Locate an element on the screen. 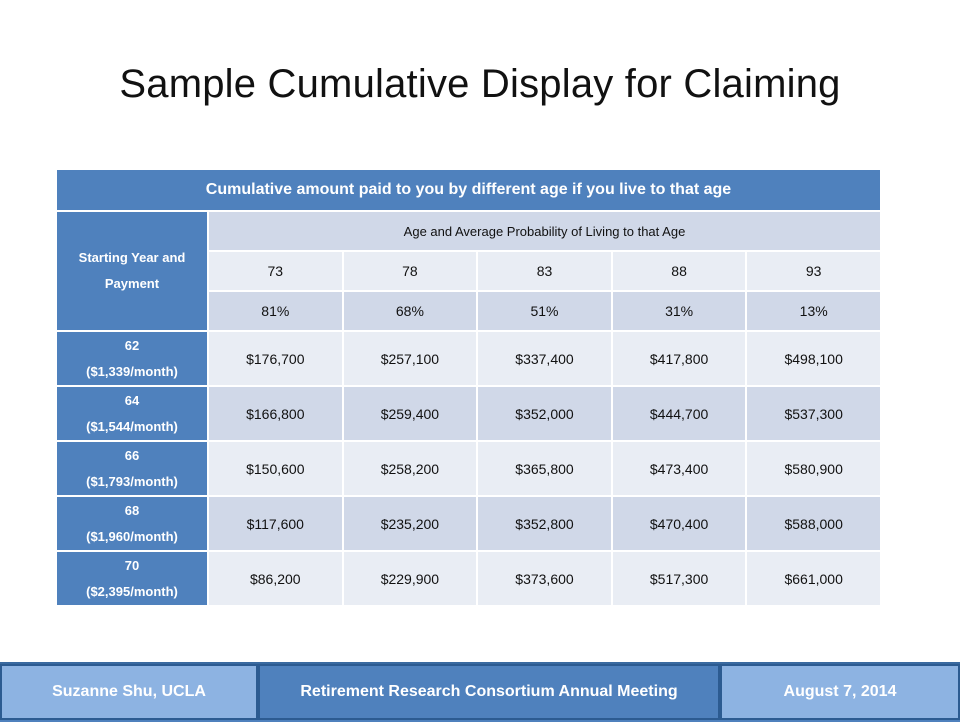  age-cell: 83 is located at coordinates (544, 271).